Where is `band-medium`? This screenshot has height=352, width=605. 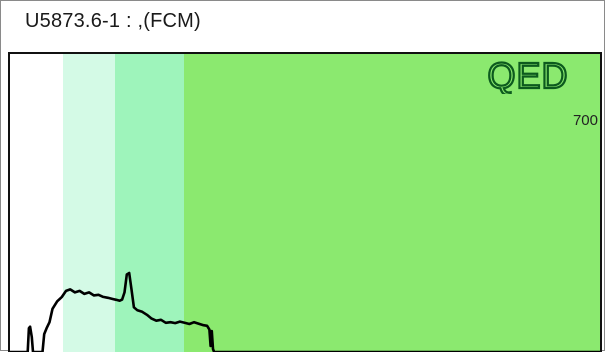
band-medium is located at coordinates (149, 203).